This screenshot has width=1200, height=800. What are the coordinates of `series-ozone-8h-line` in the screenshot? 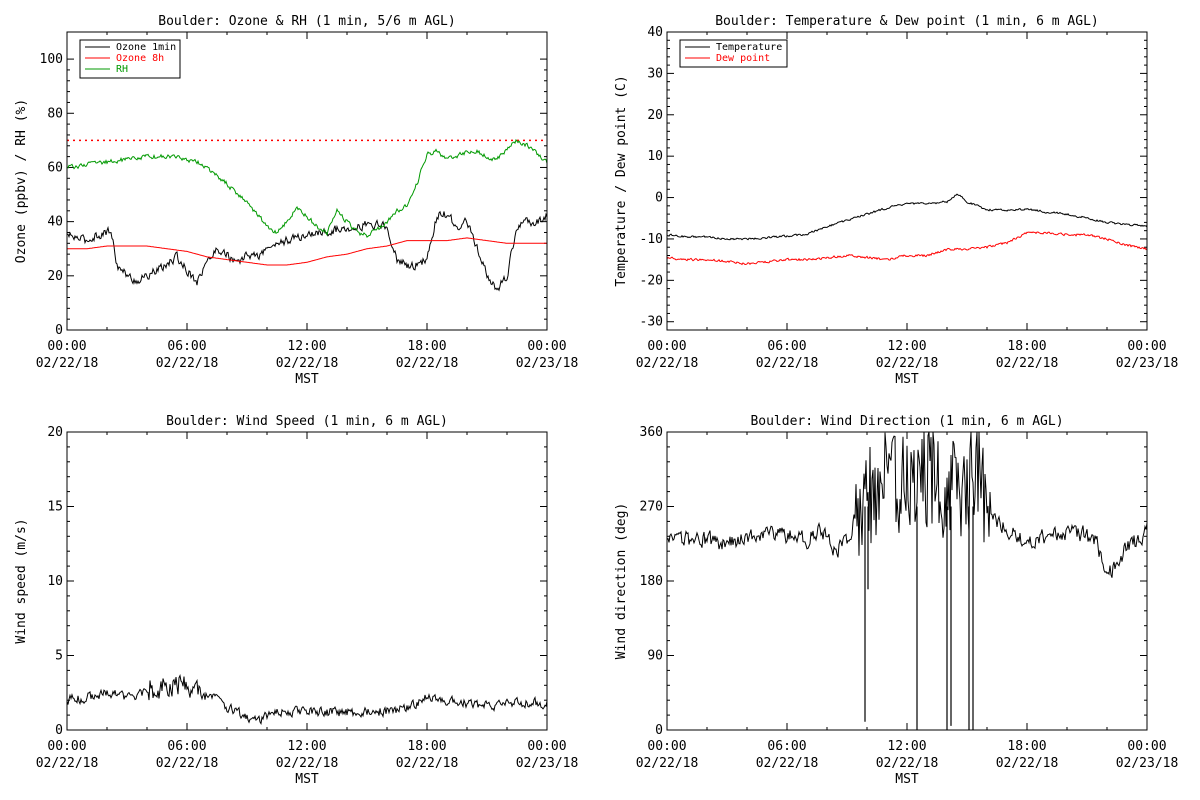 It's located at (307, 251).